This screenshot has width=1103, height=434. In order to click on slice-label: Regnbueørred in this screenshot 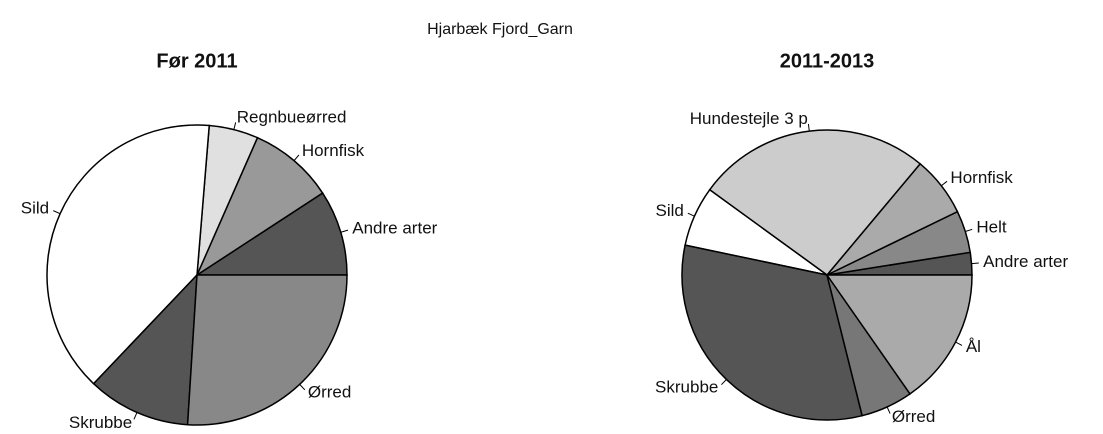, I will do `click(292, 116)`.